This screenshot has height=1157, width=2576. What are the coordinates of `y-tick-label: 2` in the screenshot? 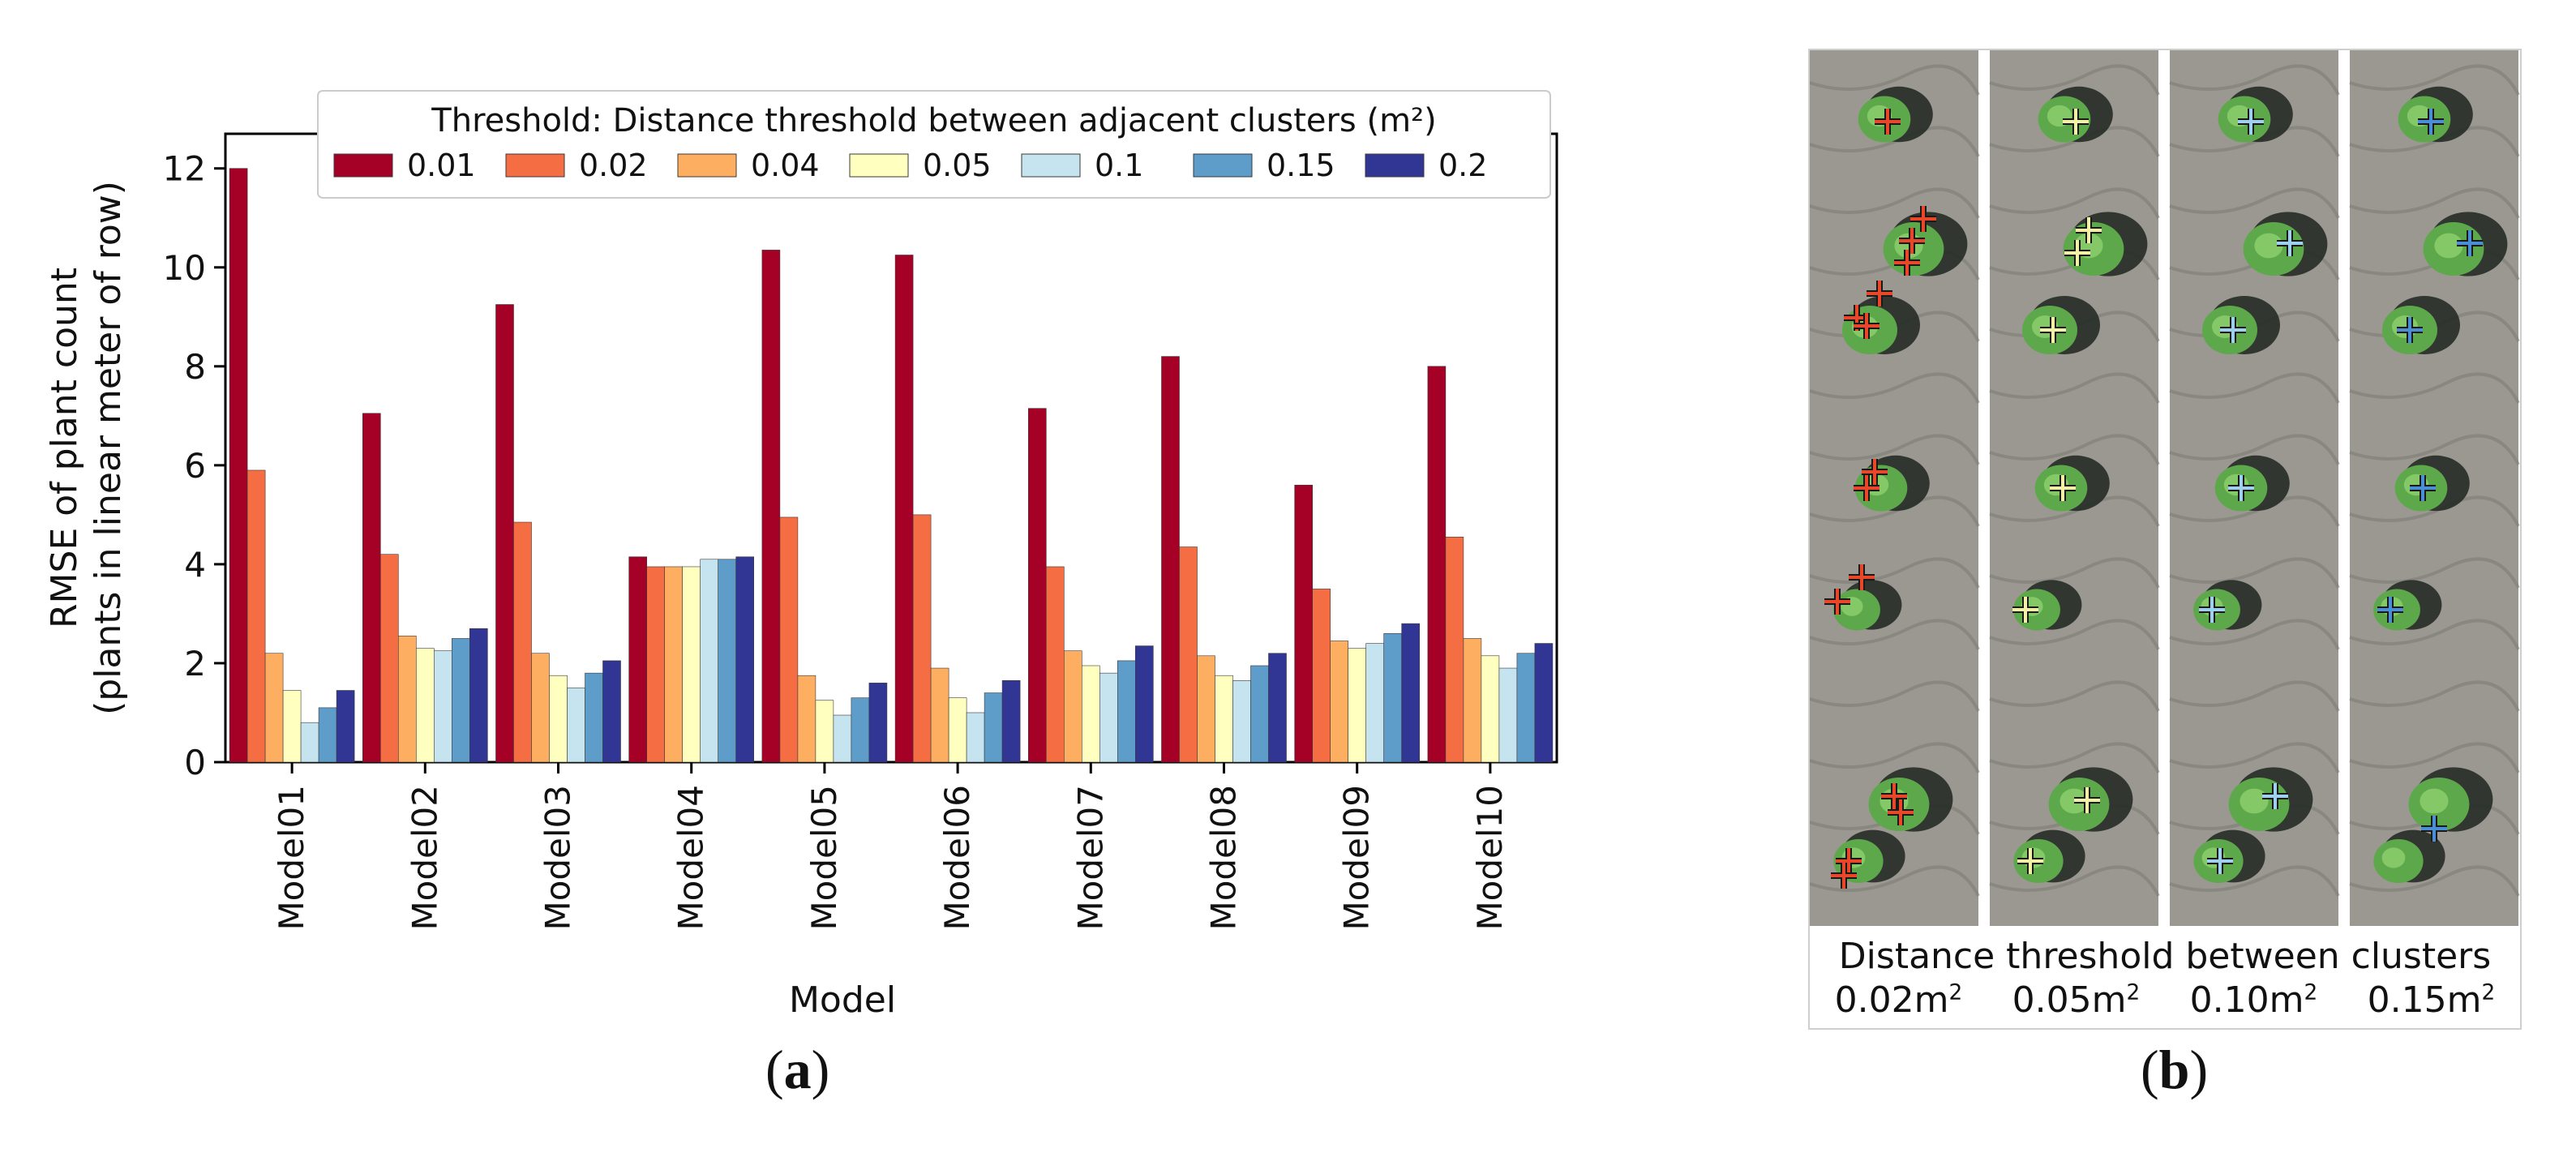 It's located at (195, 663).